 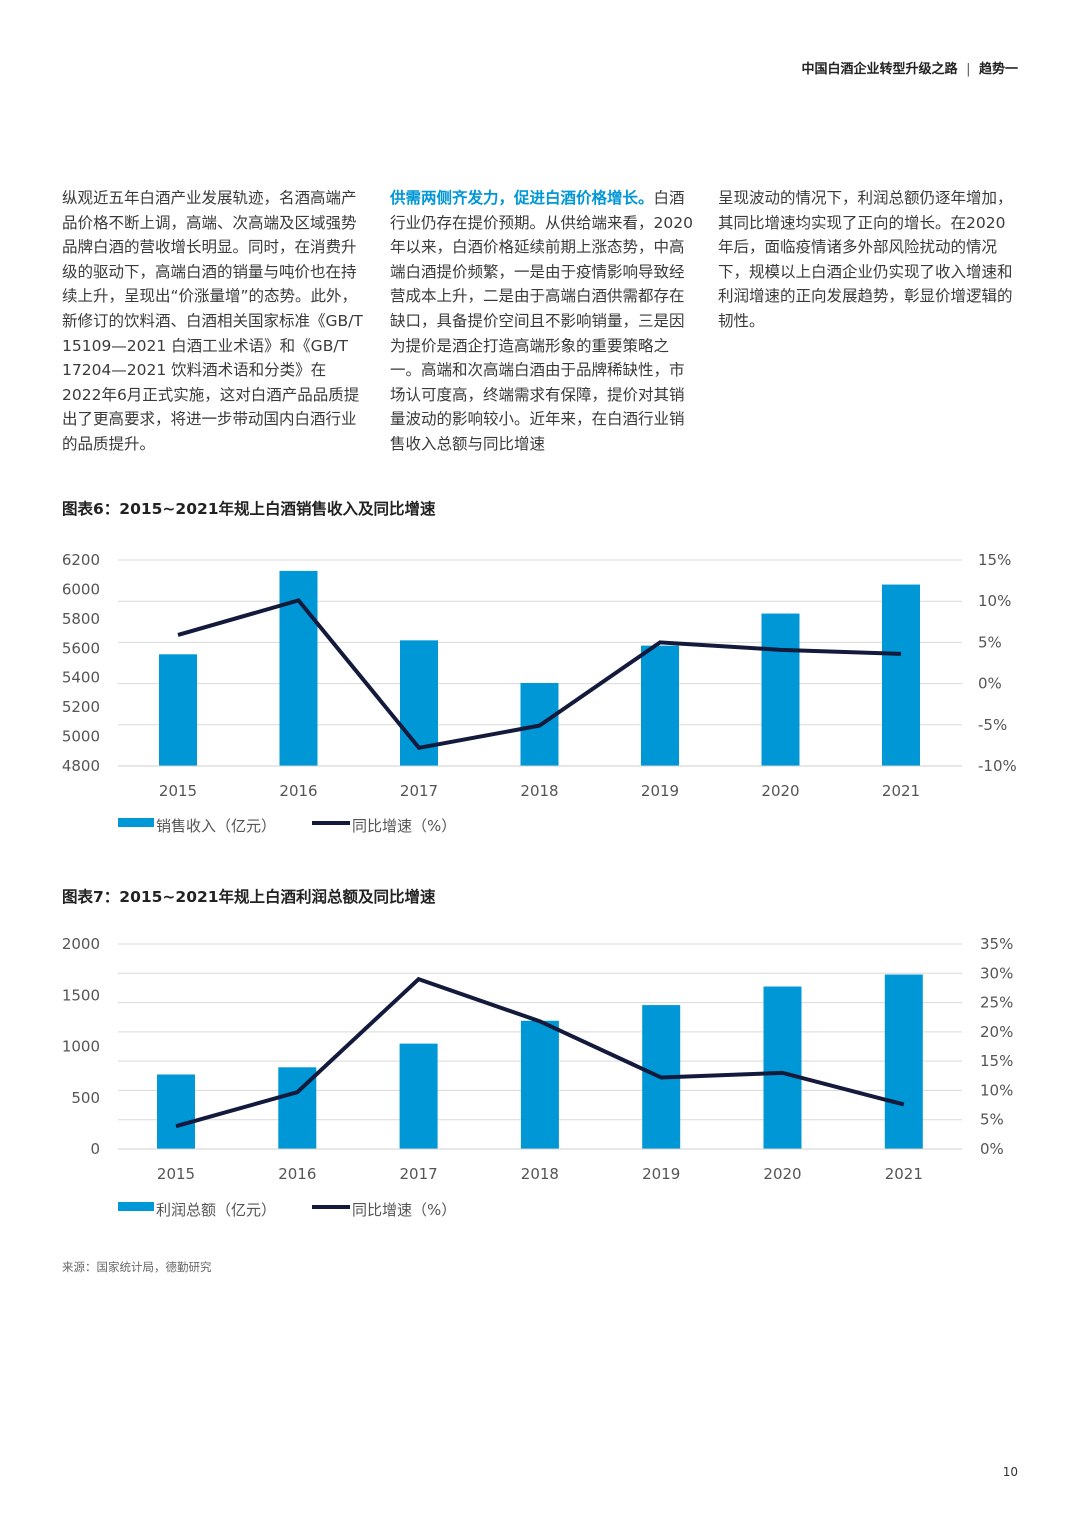 What do you see at coordinates (216, 826) in the screenshot?
I see `legend-bar-label: 销售收入（亿元）` at bounding box center [216, 826].